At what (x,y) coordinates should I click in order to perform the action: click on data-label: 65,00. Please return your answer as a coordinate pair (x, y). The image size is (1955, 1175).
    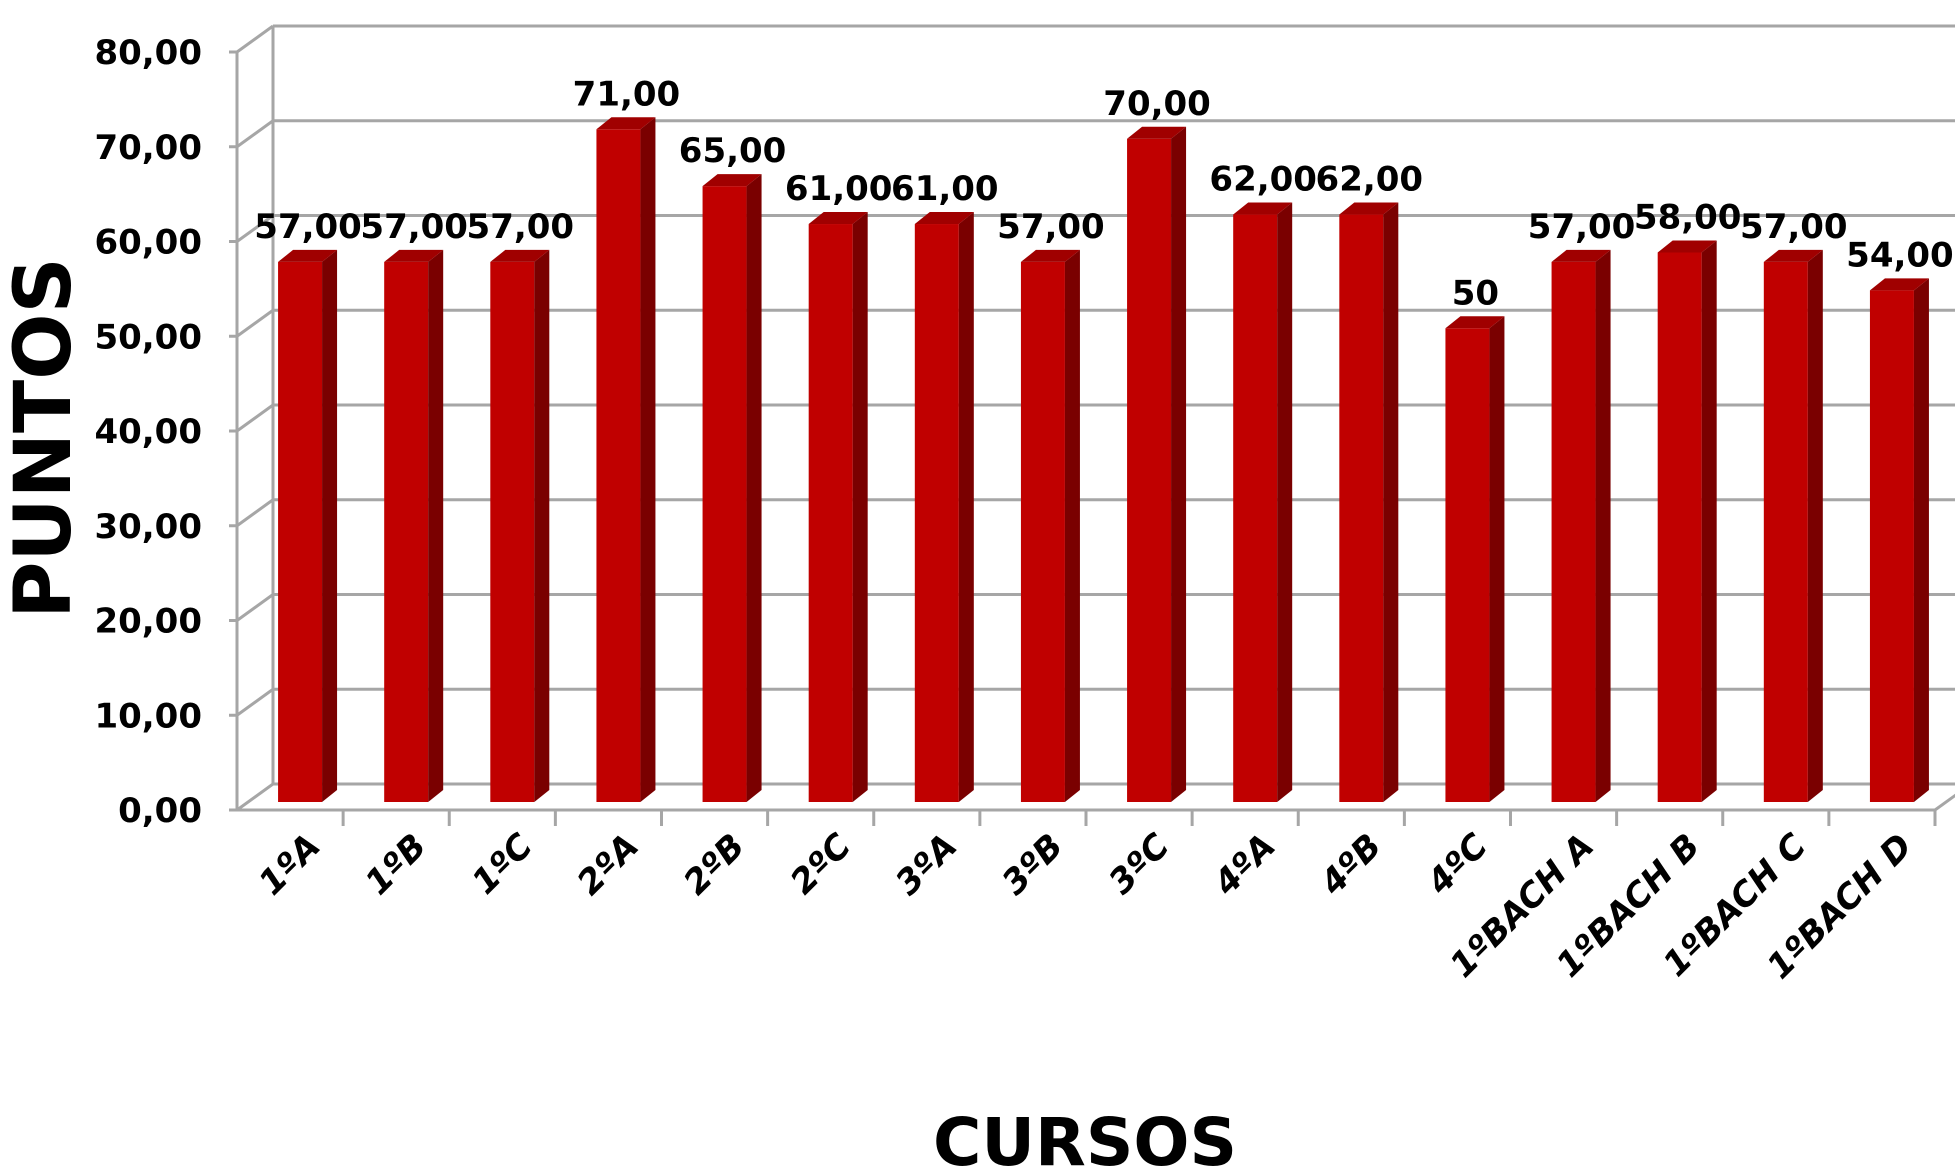
    Looking at the image, I should click on (733, 151).